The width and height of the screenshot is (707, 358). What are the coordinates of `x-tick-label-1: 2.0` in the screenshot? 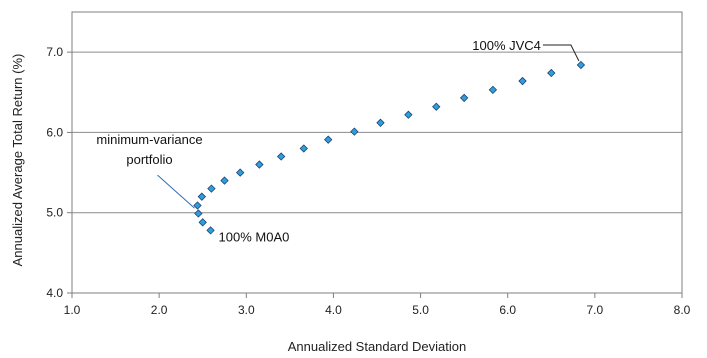 It's located at (159, 310).